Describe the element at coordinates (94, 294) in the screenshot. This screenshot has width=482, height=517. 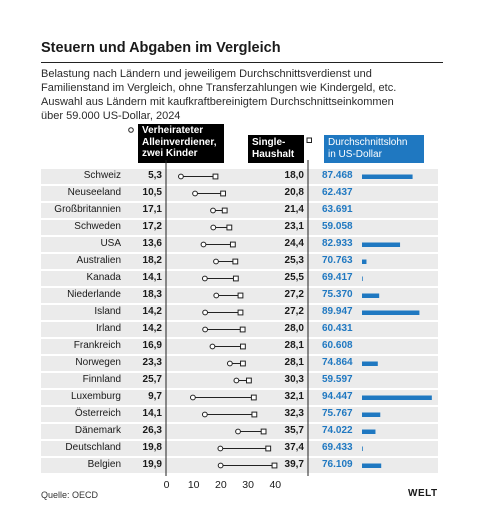
I see `country-label: Niederlande` at that location.